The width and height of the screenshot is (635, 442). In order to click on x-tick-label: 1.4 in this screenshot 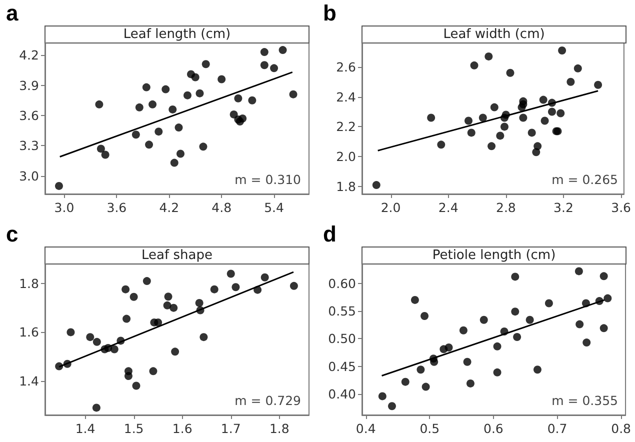, I will do `click(85, 428)`.